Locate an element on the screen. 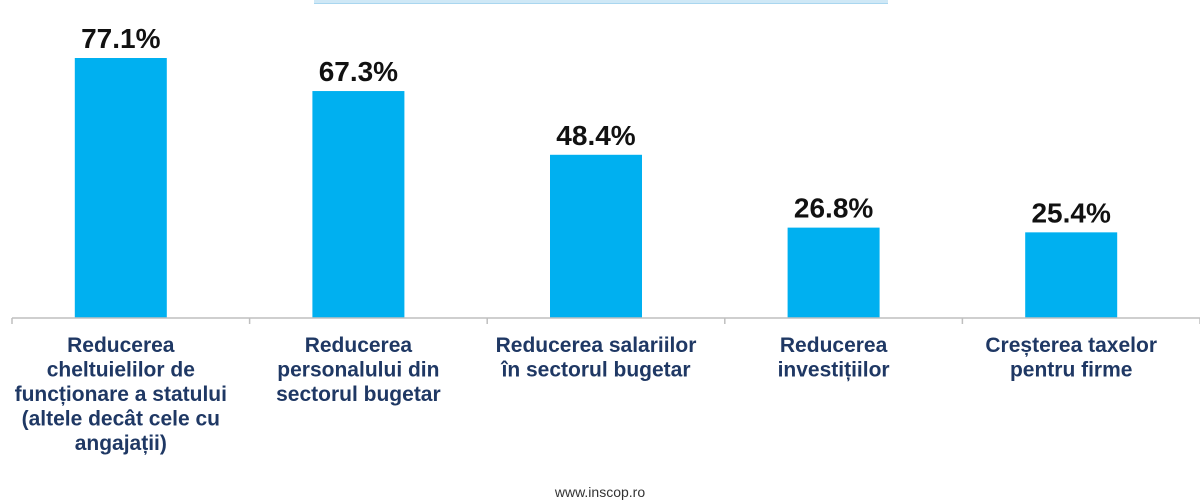 This screenshot has width=1200, height=502. category-label: Reducerea investițiilor is located at coordinates (834, 358).